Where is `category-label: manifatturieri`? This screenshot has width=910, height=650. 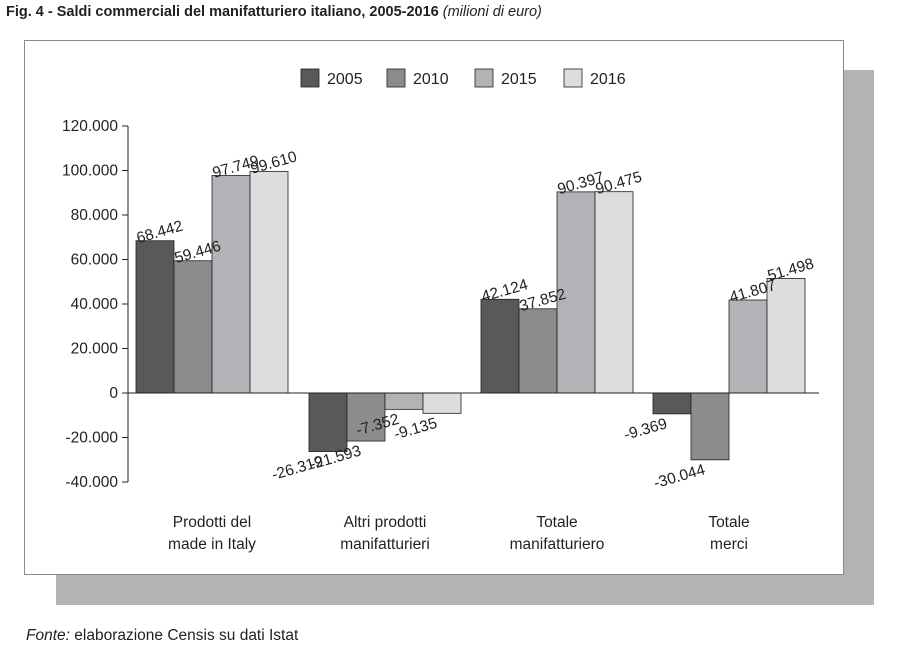
category-label: manifatturieri is located at coordinates (385, 544).